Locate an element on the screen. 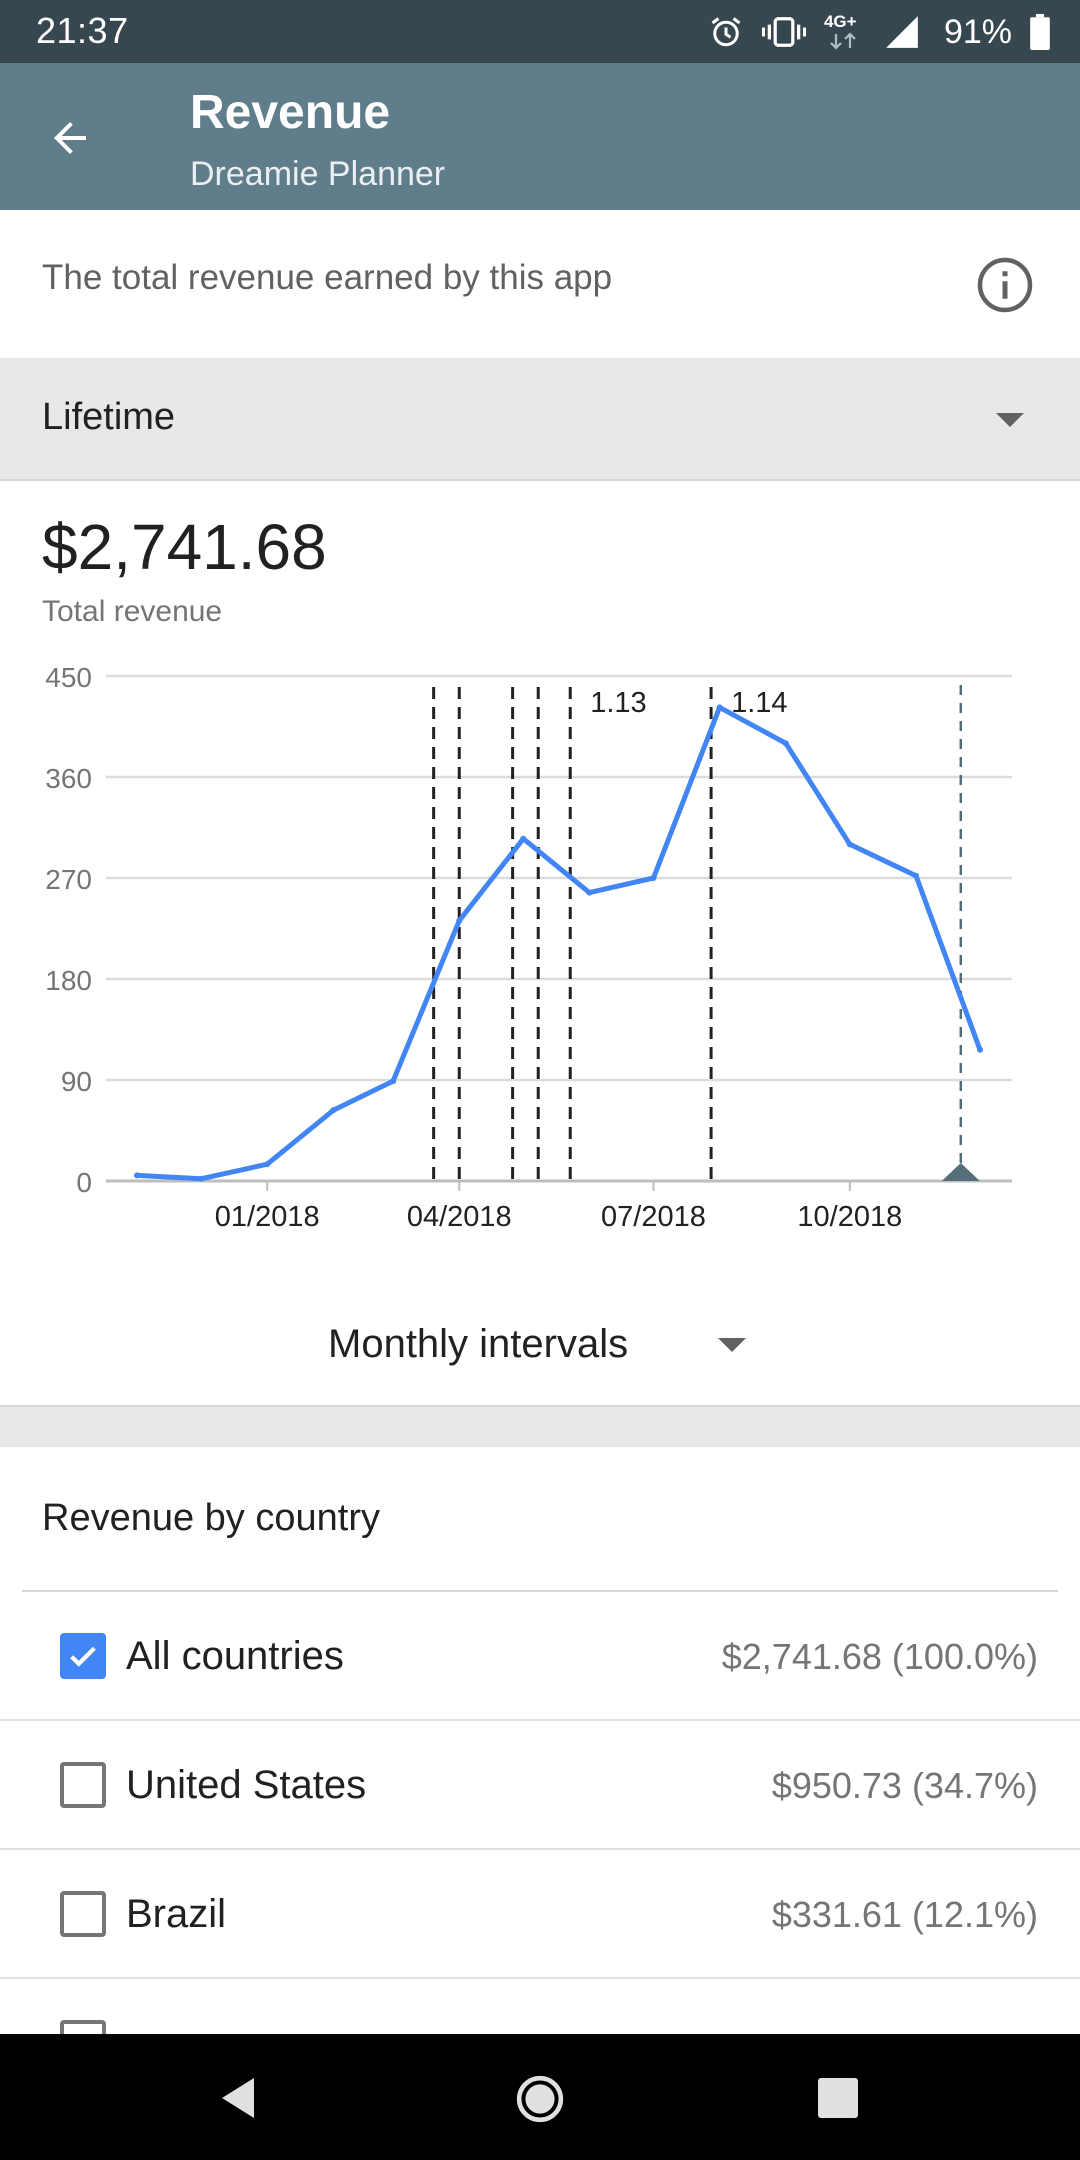 The width and height of the screenshot is (1080, 2160). country-row-brazil: Brazil $331.61 (12.1%) is located at coordinates (540, 1914).